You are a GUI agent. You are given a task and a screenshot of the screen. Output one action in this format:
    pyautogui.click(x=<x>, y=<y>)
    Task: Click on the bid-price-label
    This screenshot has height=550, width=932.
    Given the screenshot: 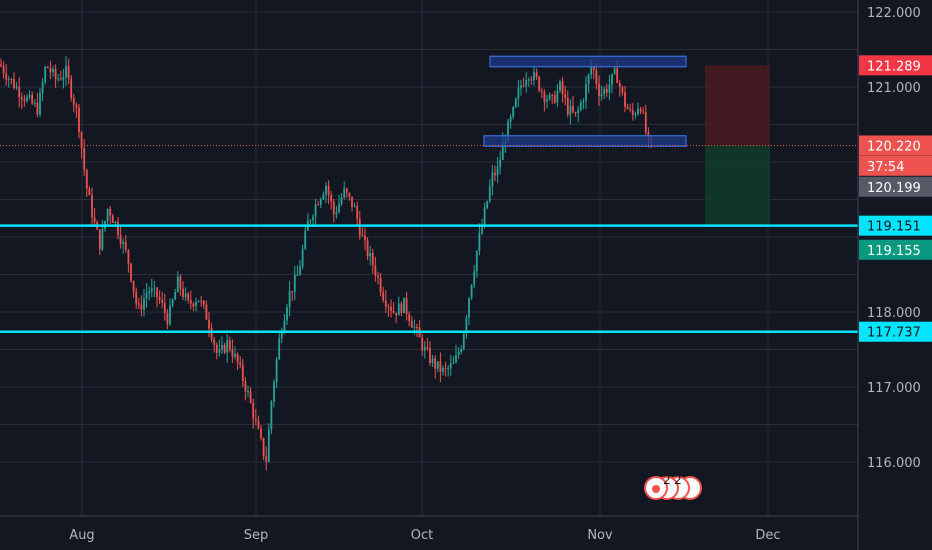 What is the action you would take?
    pyautogui.click(x=895, y=186)
    